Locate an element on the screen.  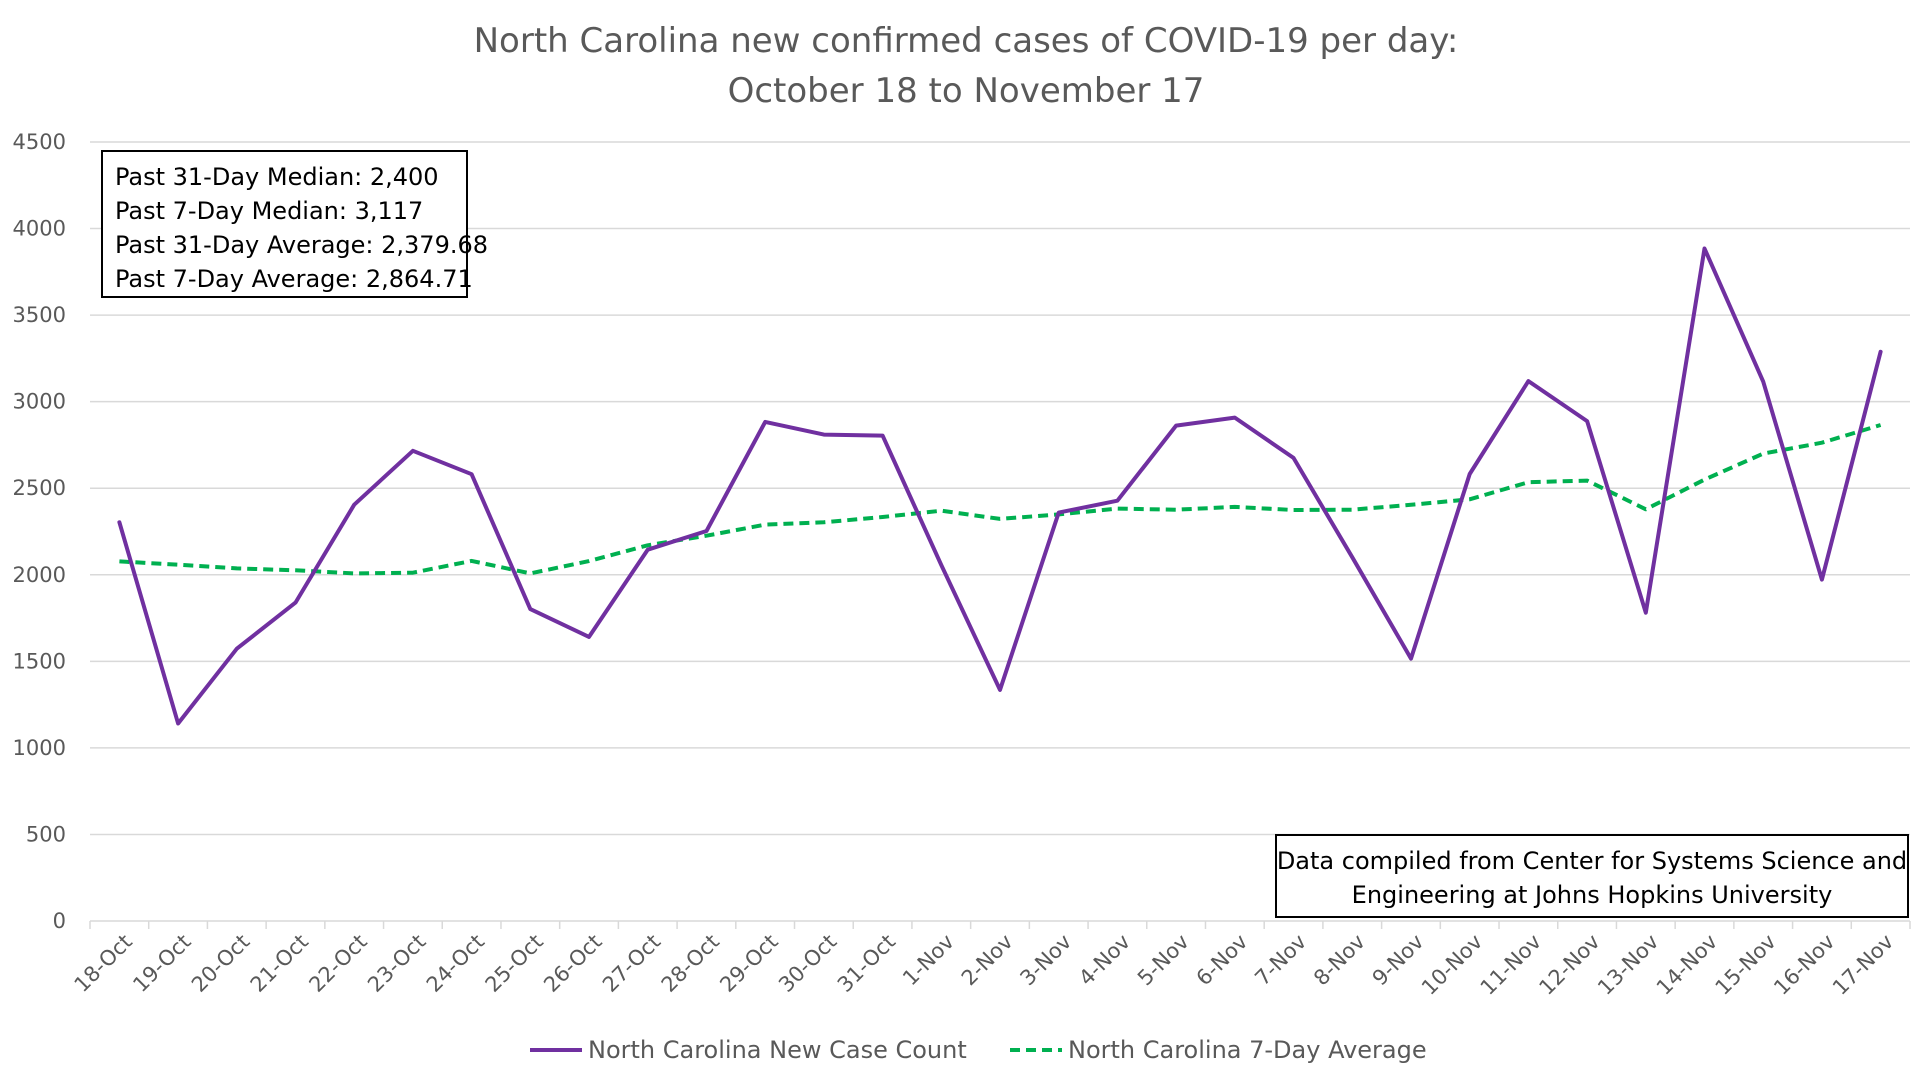
x-tick-label: 20-Oct is located at coordinates (220, 963).